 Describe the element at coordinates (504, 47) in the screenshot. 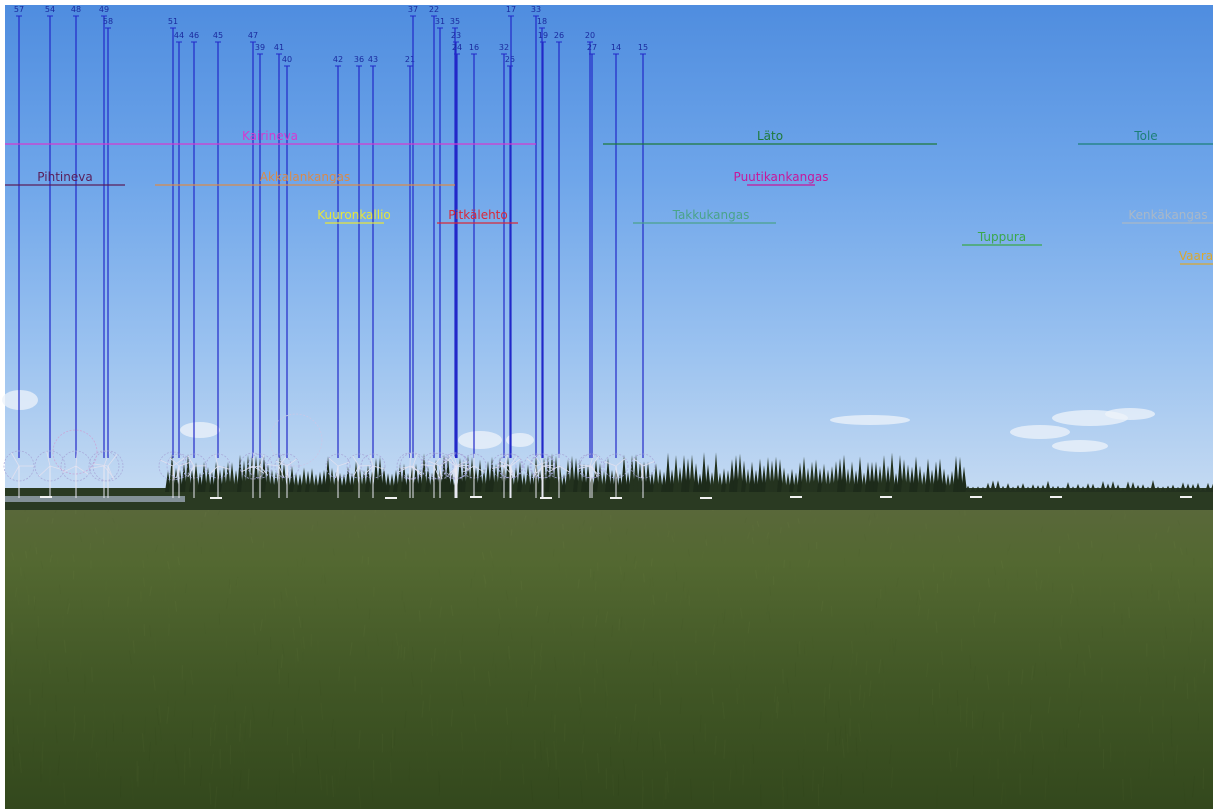

I see `turbine-number: 32` at that location.